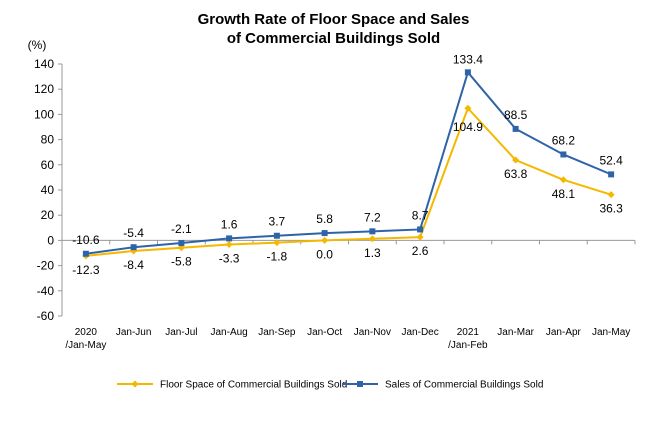  I want to click on y-tick-label: 60, so click(48, 165).